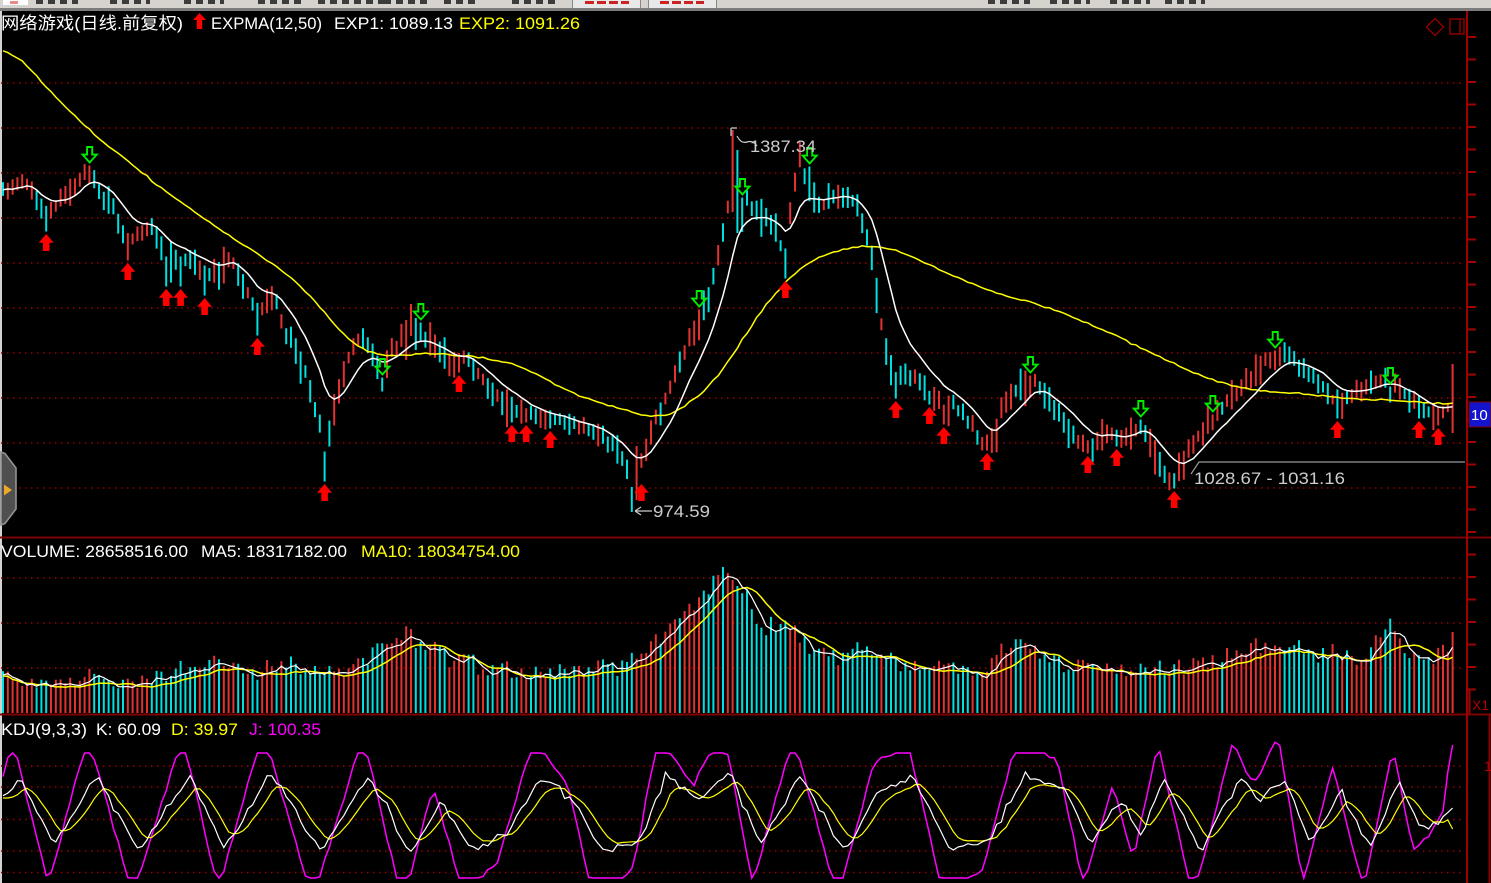 This screenshot has width=1491, height=883. What do you see at coordinates (681, 511) in the screenshot?
I see `svg-text: 974.59` at bounding box center [681, 511].